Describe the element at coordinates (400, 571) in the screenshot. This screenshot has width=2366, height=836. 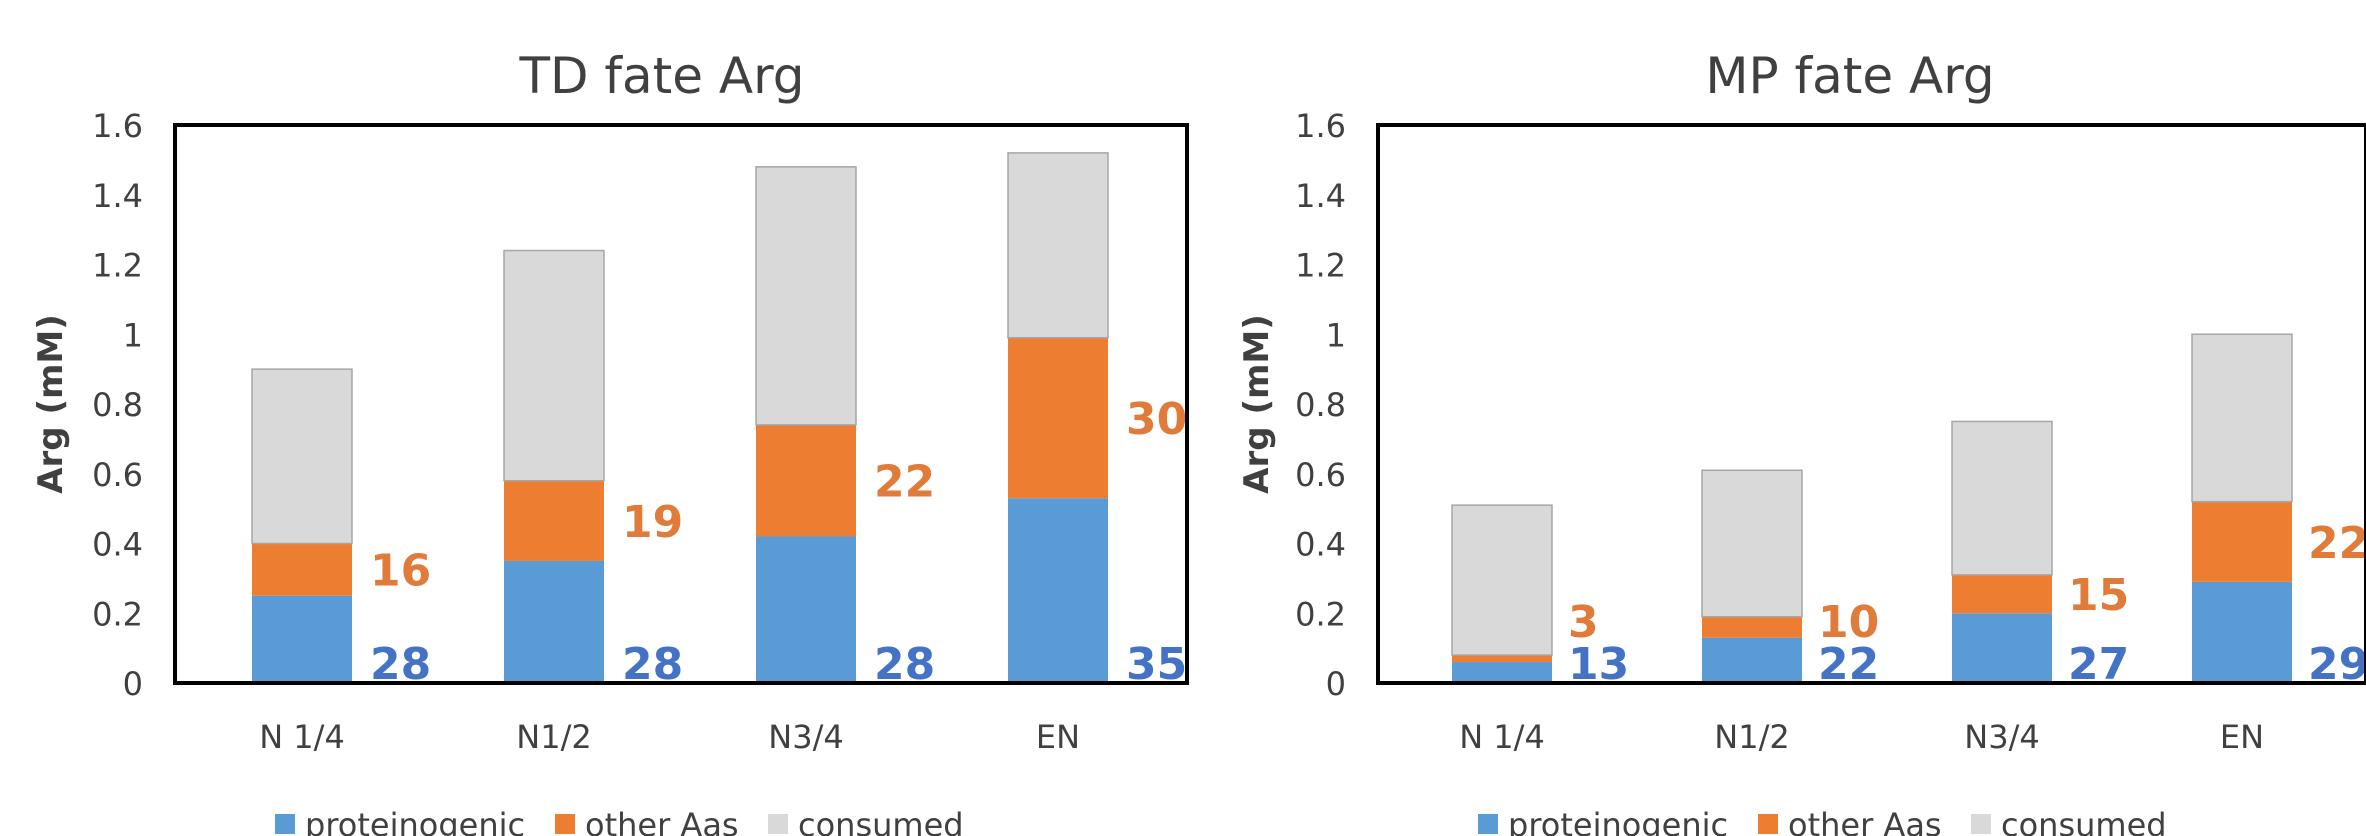
I see `data-label-other-aas: 16` at that location.